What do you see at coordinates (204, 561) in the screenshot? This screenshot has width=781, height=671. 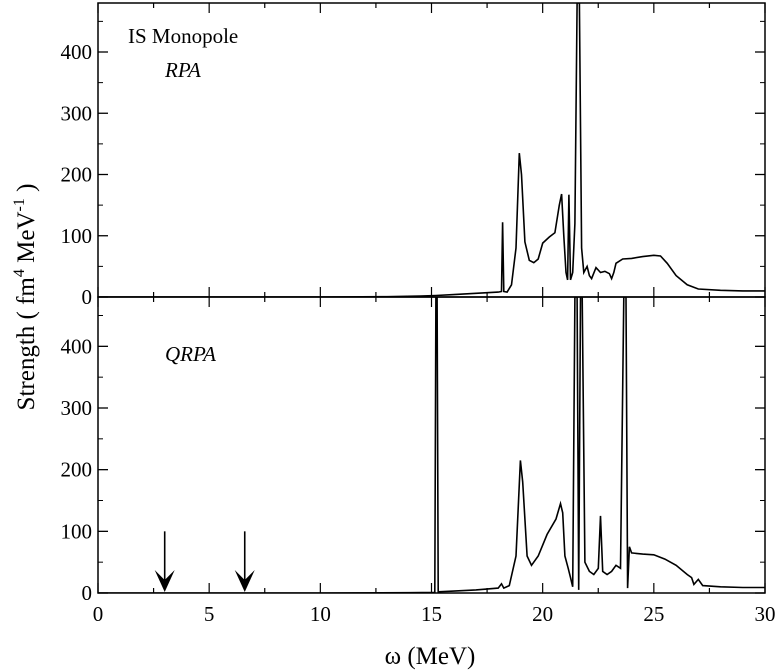 I see `arrow-layer` at bounding box center [204, 561].